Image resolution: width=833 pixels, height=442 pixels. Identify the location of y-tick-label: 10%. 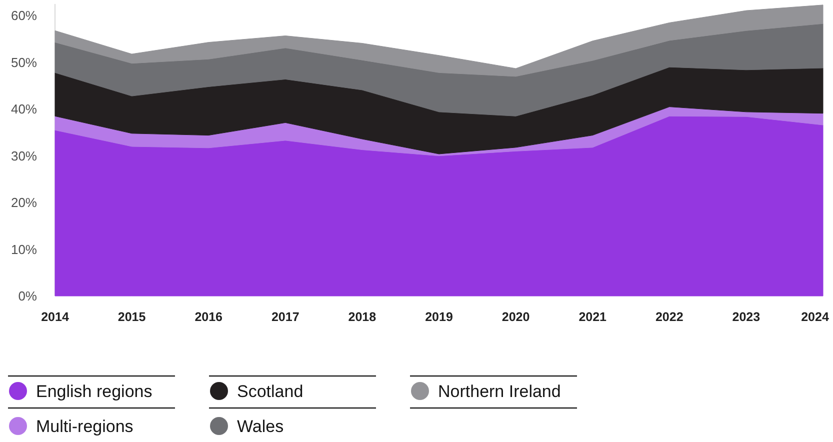
(24, 249).